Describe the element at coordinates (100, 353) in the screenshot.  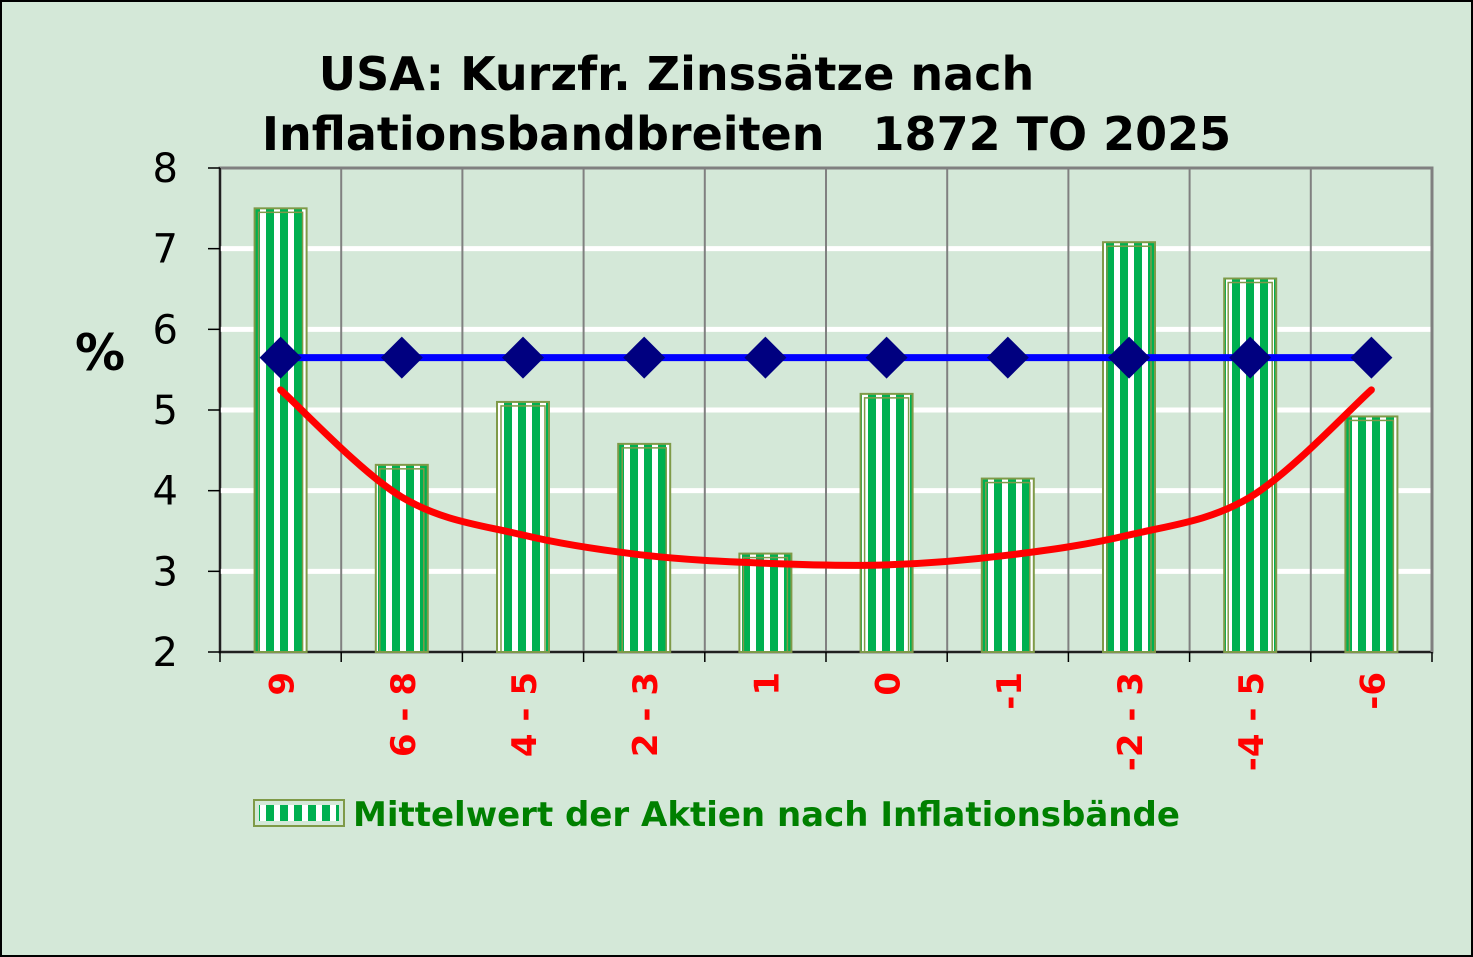
I see `y-axis-label: %` at that location.